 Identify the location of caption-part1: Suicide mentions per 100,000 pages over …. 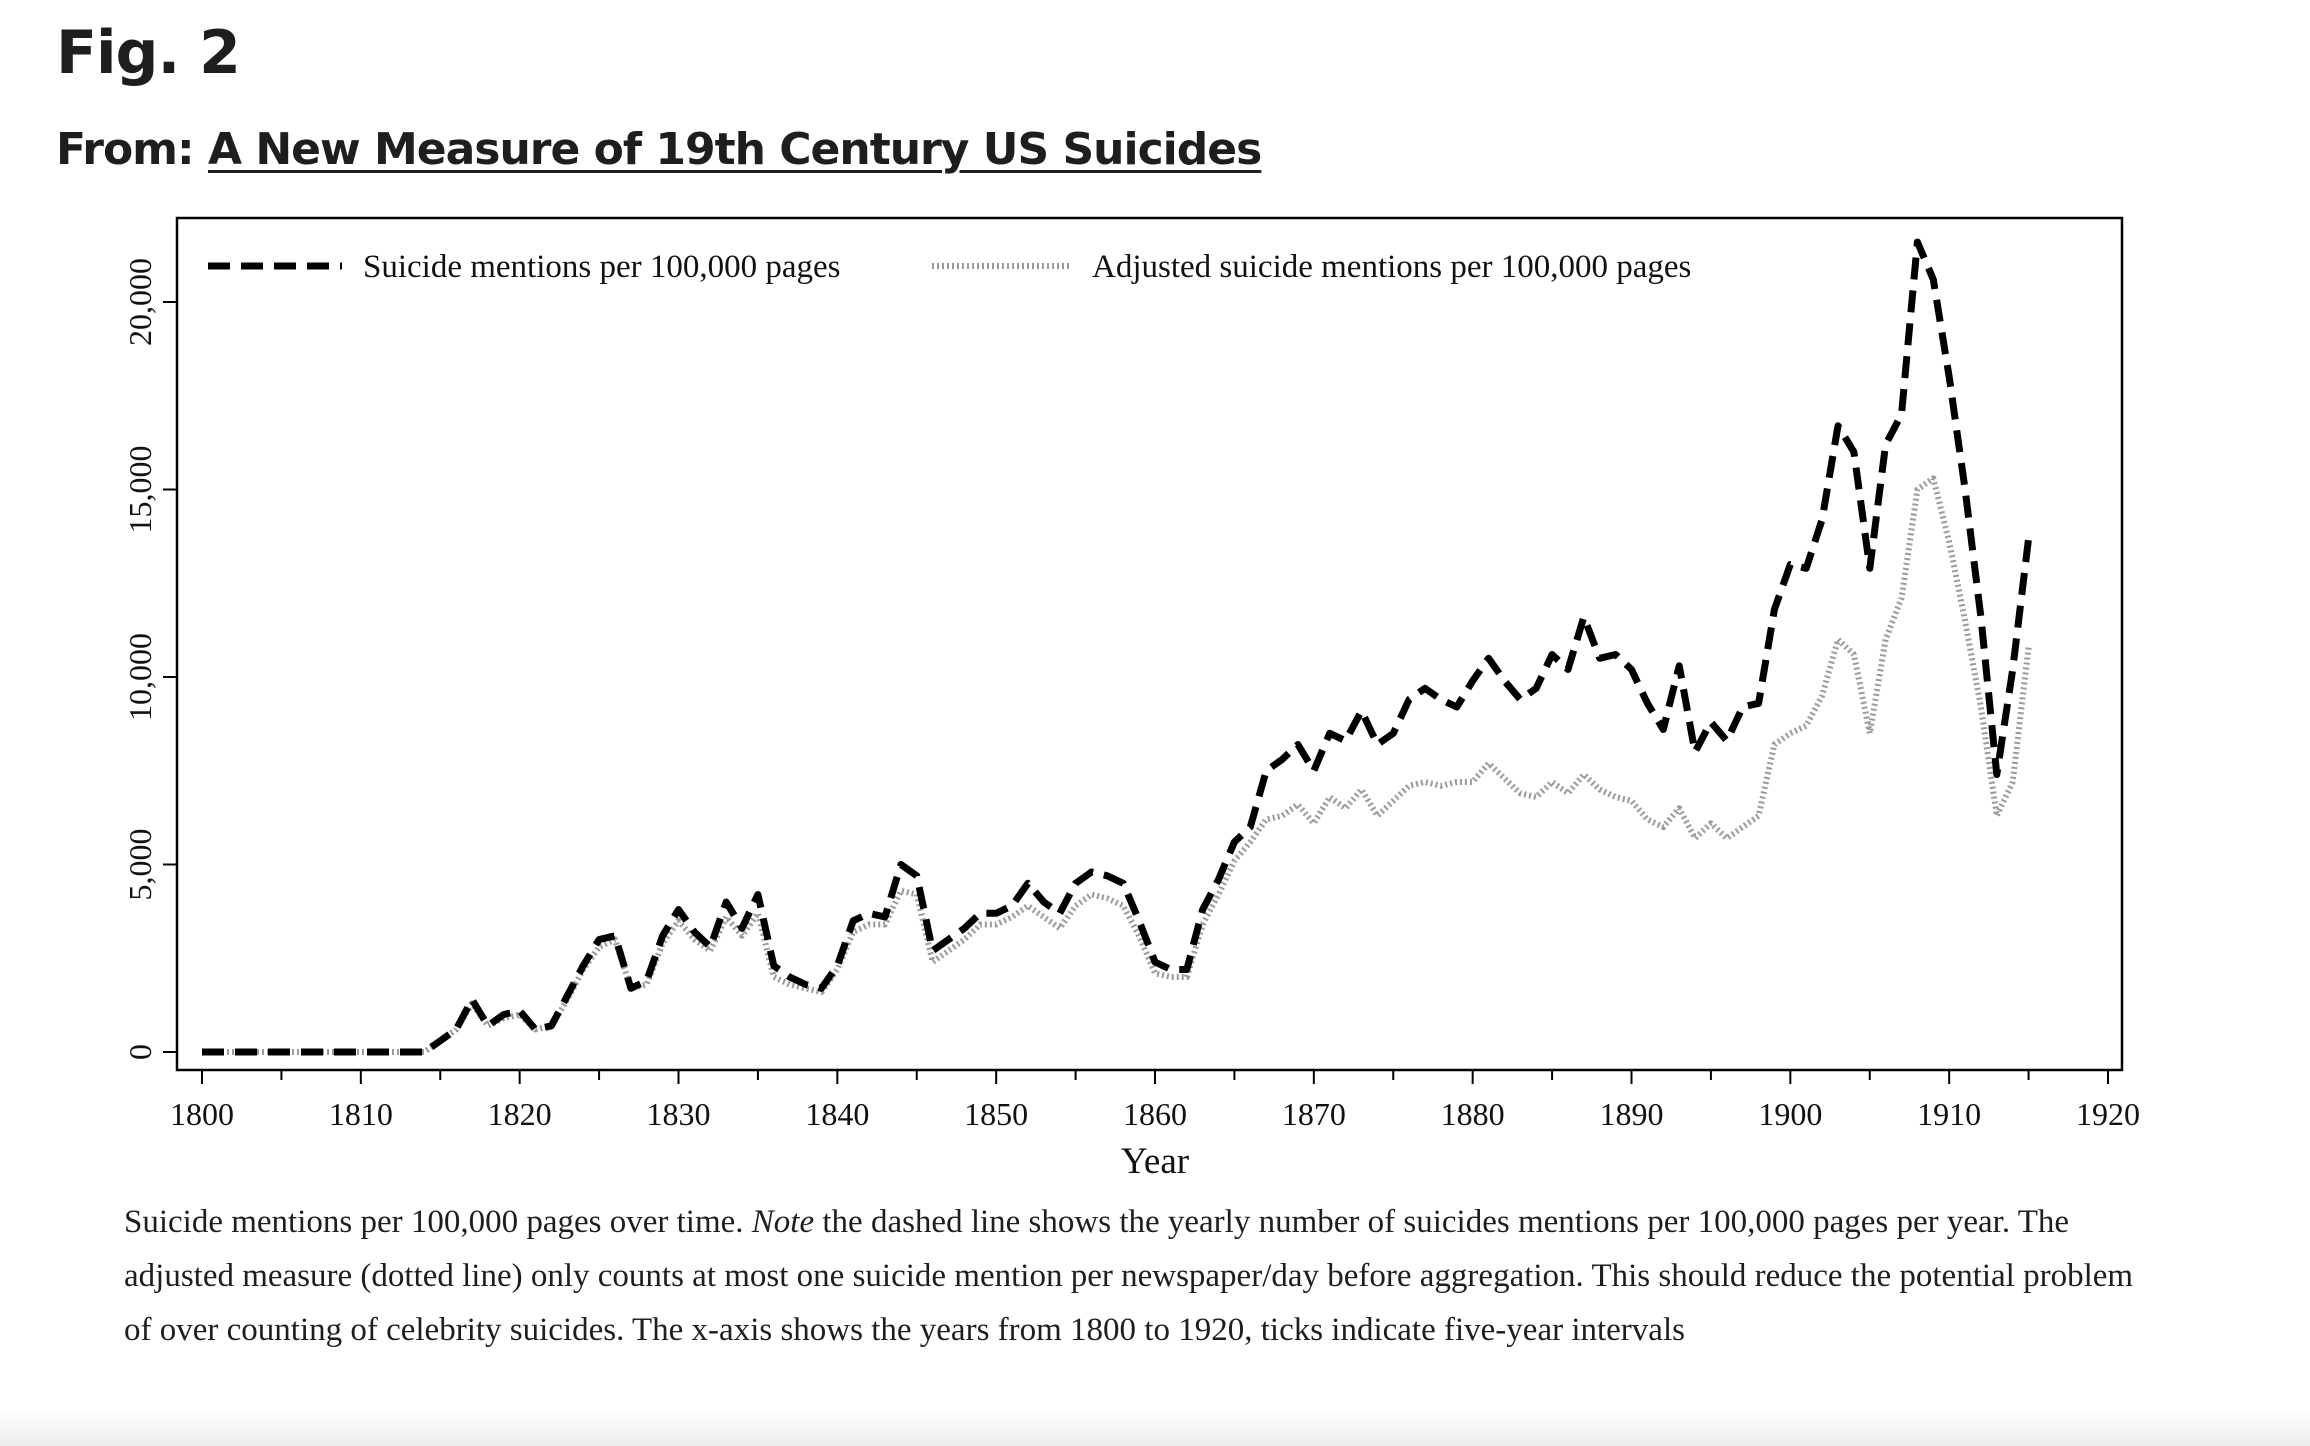
(434, 1222).